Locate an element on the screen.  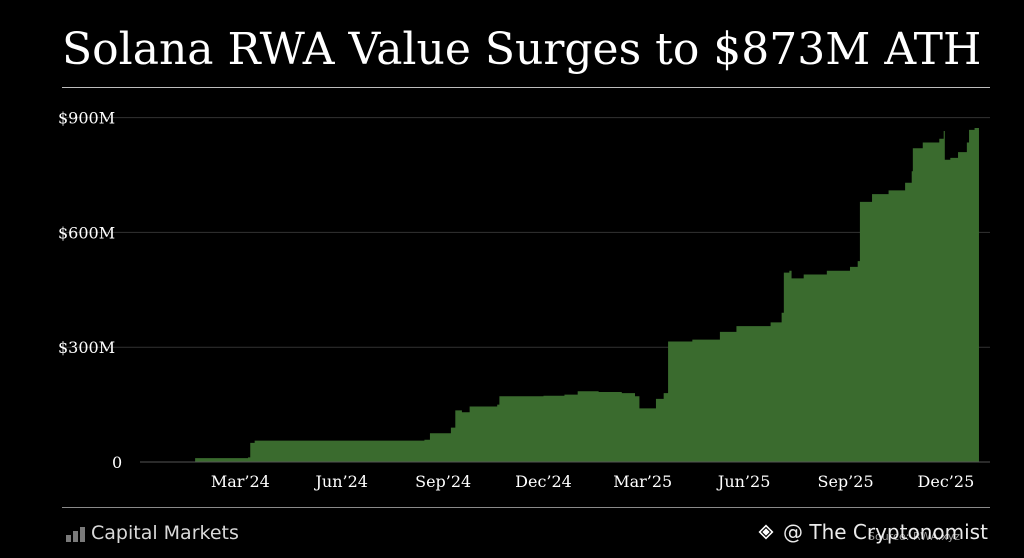
x-tick-label: Jun’24 is located at coordinates (341, 481).